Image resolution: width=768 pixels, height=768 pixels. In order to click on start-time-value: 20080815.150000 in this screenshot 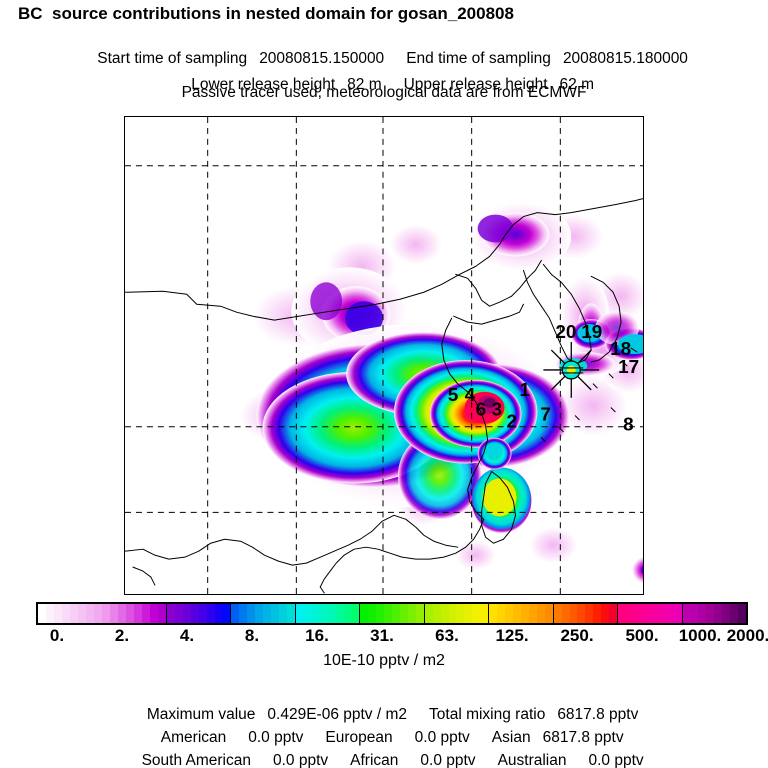, I will do `click(322, 58)`.